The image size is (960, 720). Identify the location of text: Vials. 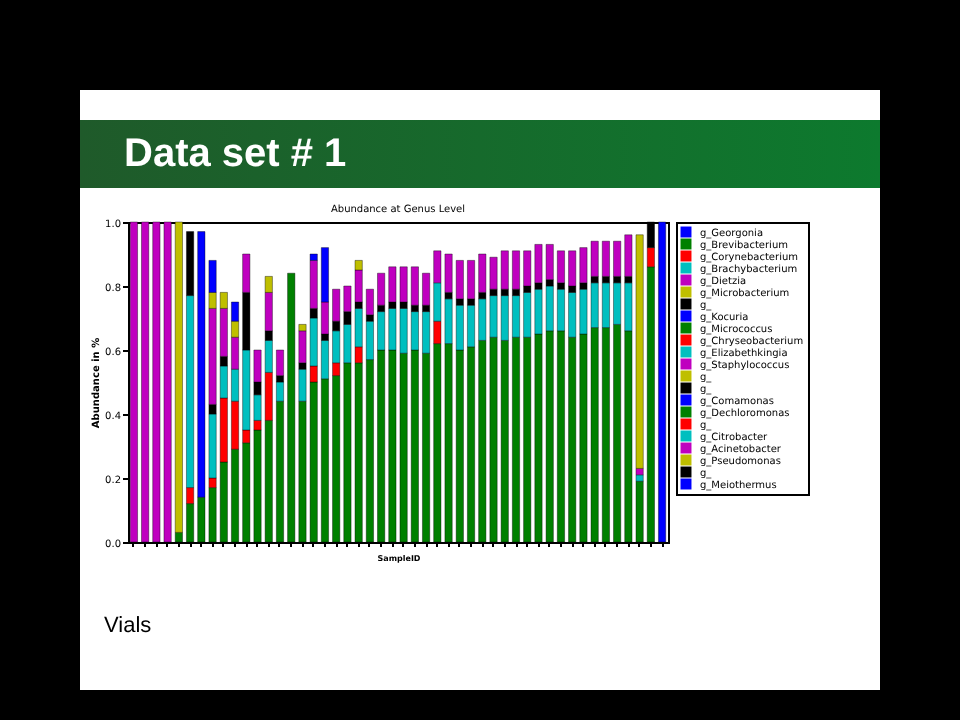
(128, 626).